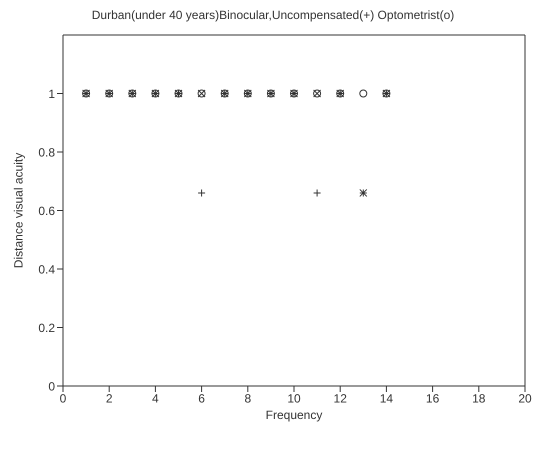 Image resolution: width=545 pixels, height=450 pixels. I want to click on x-tick-label: 0, so click(63, 399).